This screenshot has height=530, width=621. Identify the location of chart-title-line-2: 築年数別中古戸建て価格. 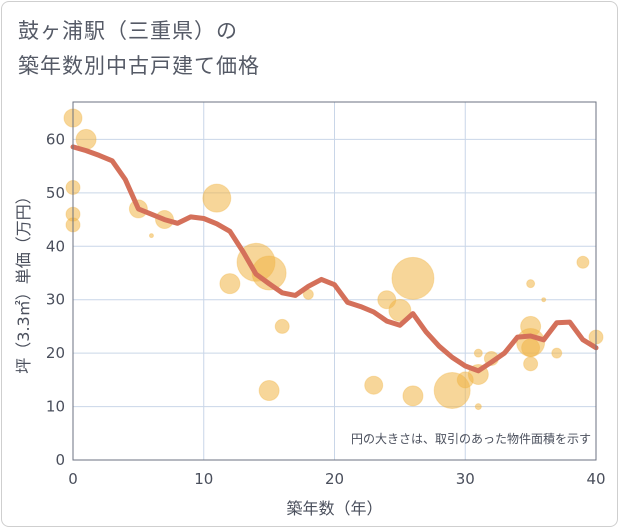
(139, 66).